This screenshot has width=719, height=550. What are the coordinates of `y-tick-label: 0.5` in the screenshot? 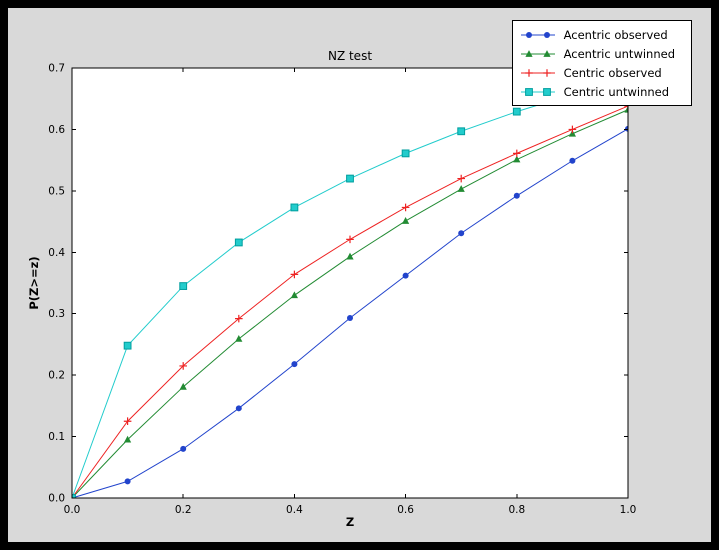 It's located at (56, 191).